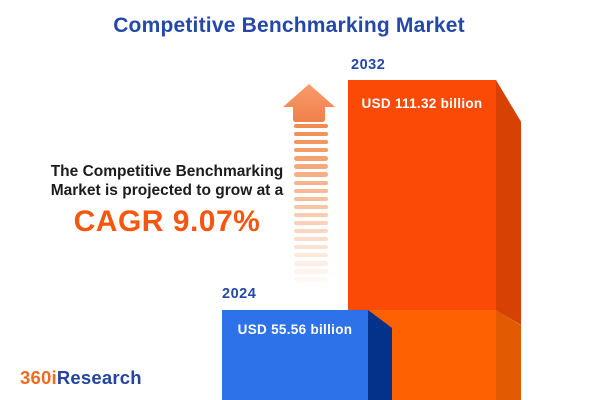  What do you see at coordinates (380, 355) in the screenshot?
I see `bar-2024-side` at bounding box center [380, 355].